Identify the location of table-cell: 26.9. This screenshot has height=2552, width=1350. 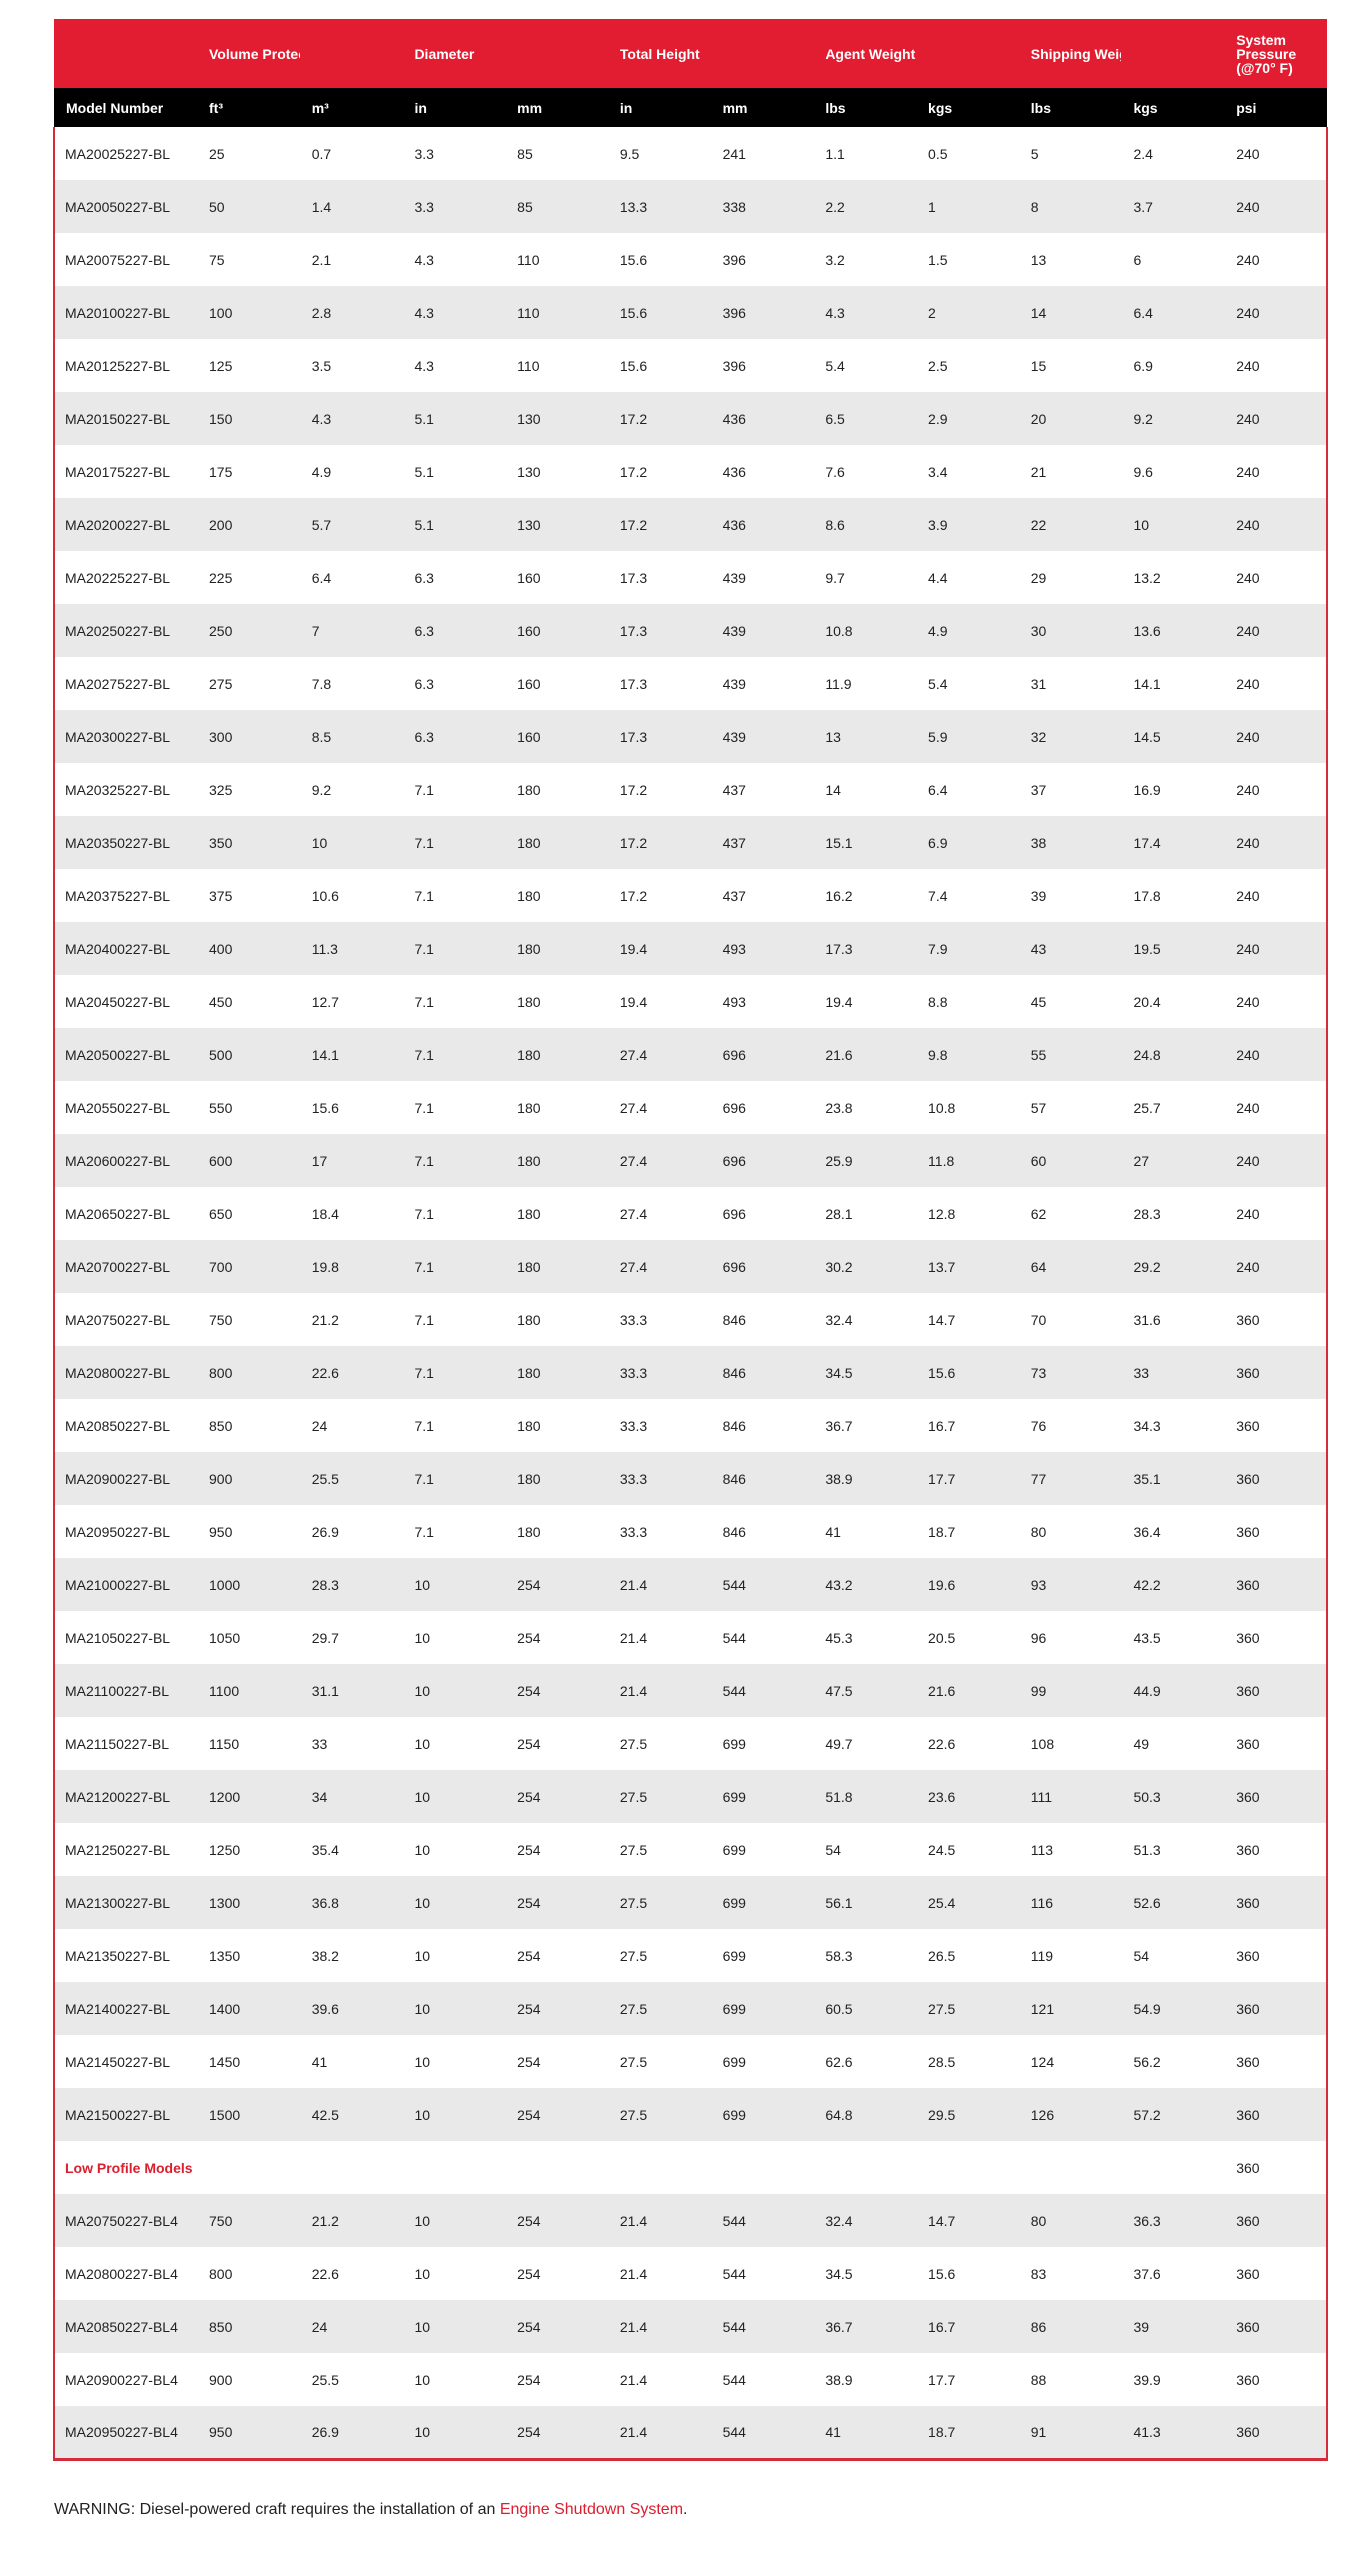
(351, 2433).